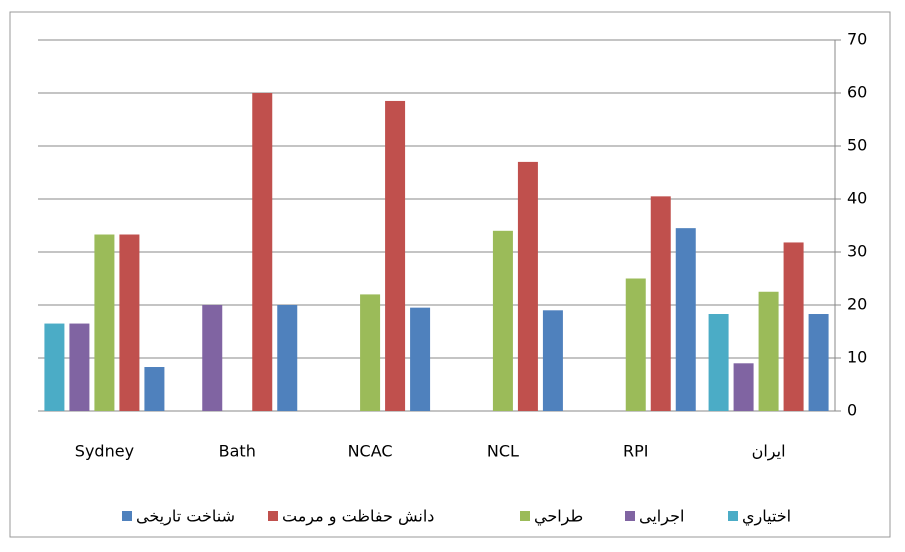 The height and width of the screenshot is (552, 905). Describe the element at coordinates (635, 451) in the screenshot. I see `x-tick-label: RPI` at that location.